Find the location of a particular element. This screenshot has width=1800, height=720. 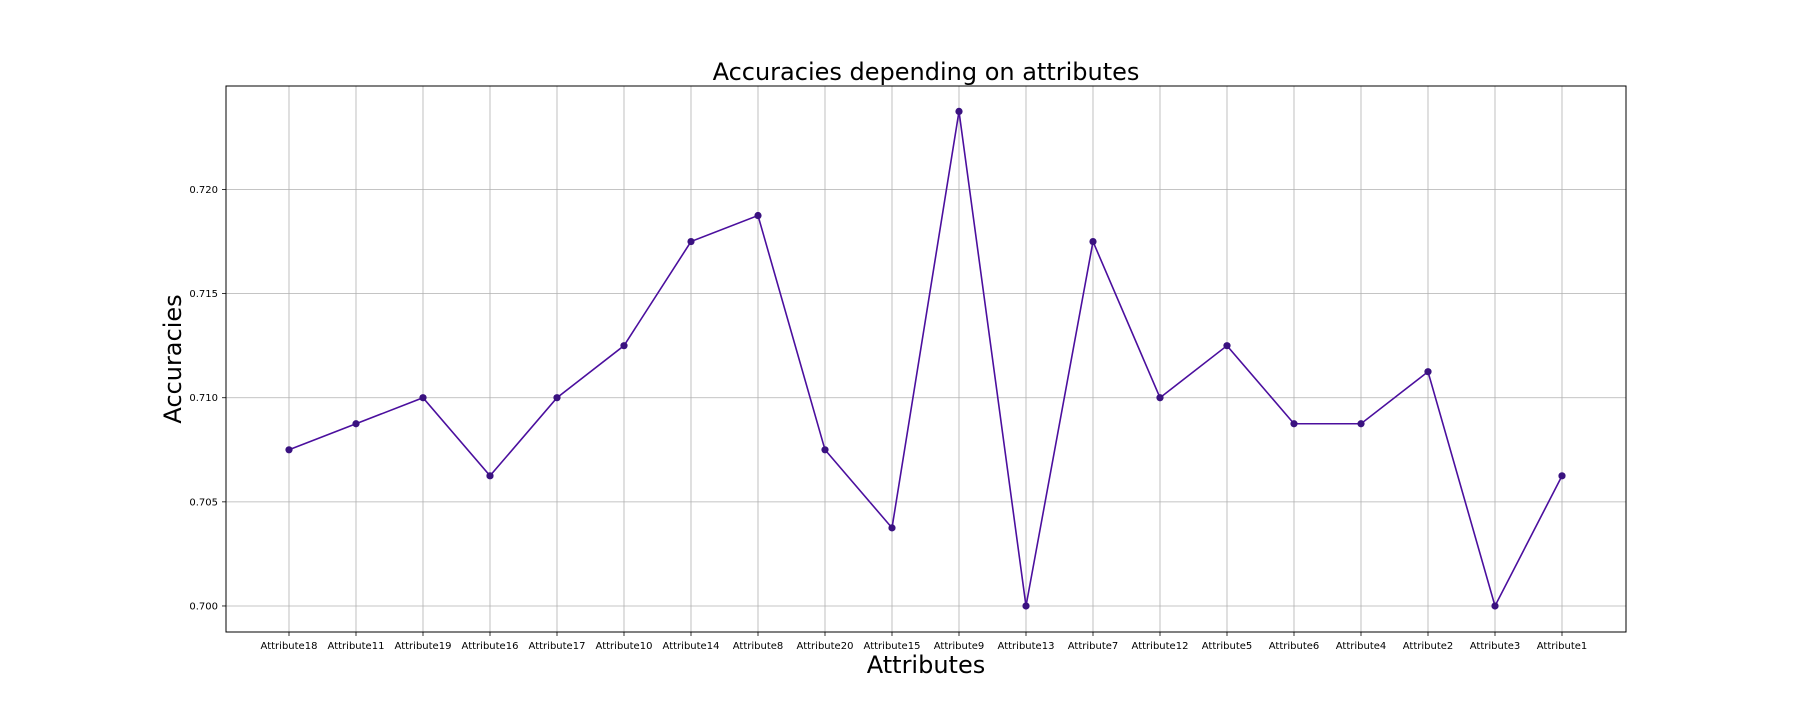

x-tick-label: Attribute1 is located at coordinates (1562, 646).